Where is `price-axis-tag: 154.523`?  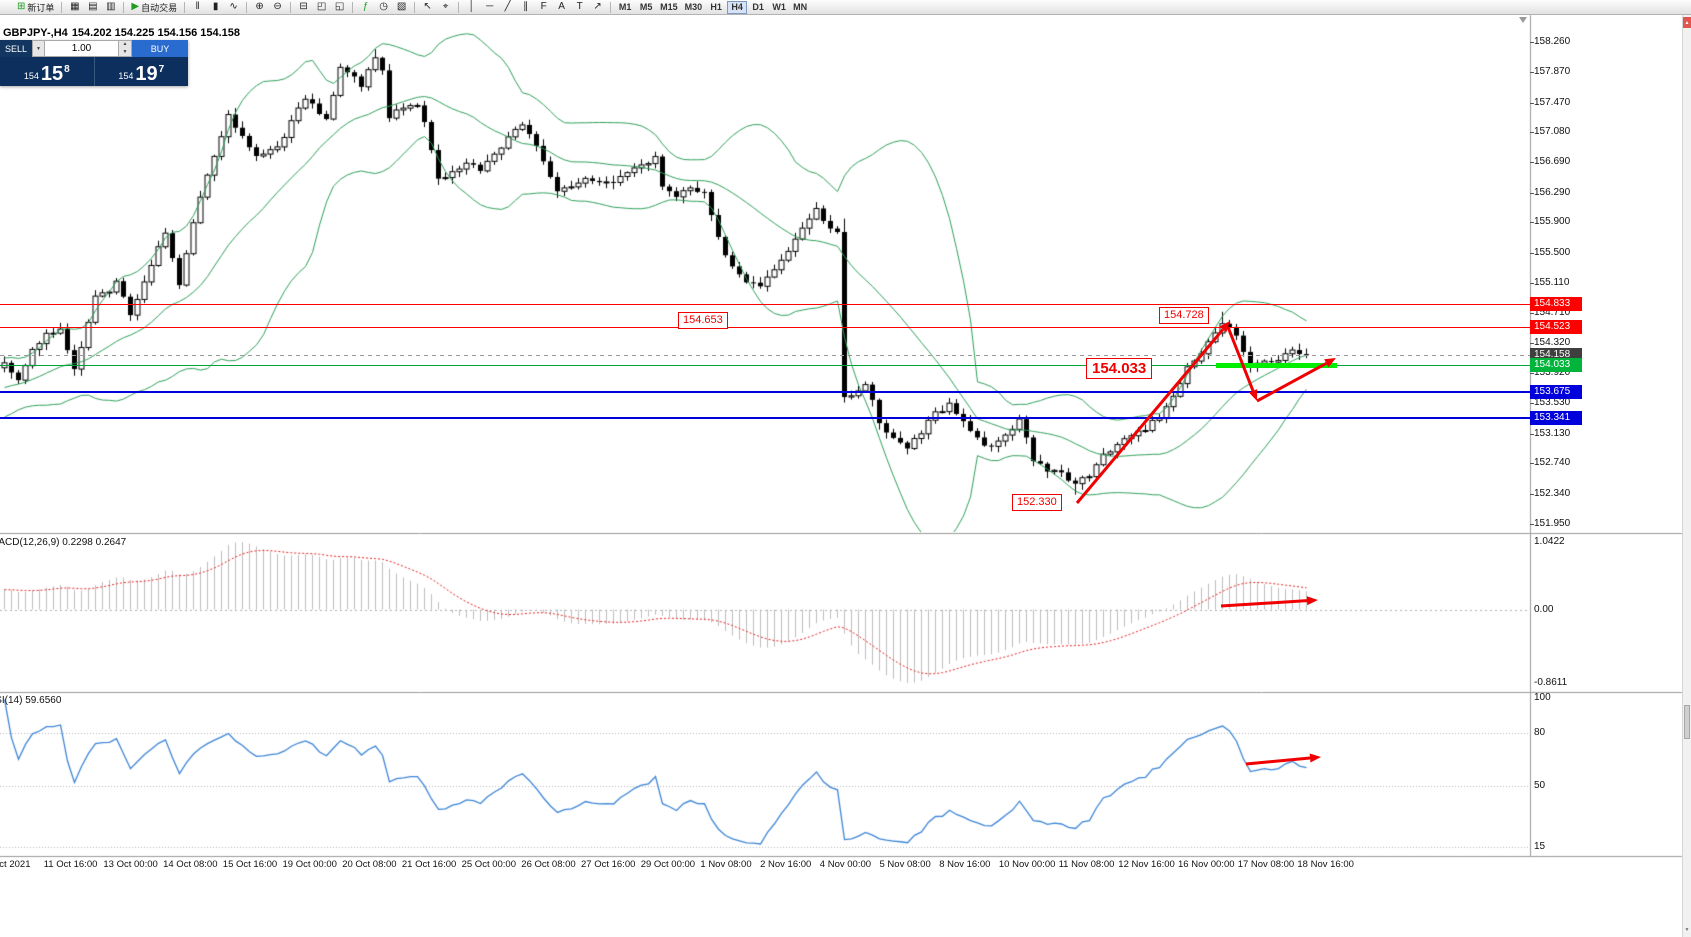
price-axis-tag: 154.523 is located at coordinates (1556, 327).